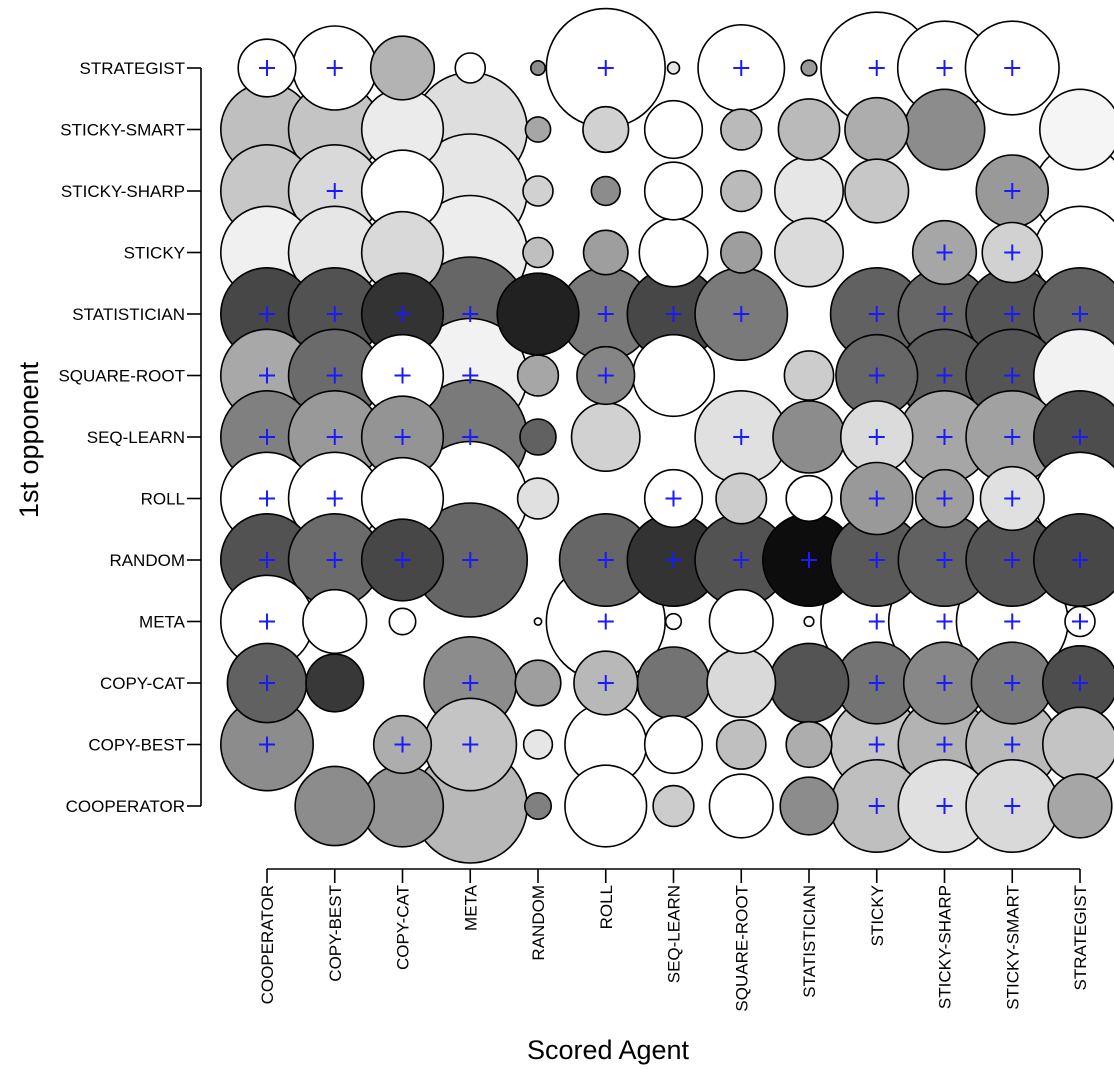  What do you see at coordinates (335, 621) in the screenshot?
I see `bubble-meta-vs-copy-best` at bounding box center [335, 621].